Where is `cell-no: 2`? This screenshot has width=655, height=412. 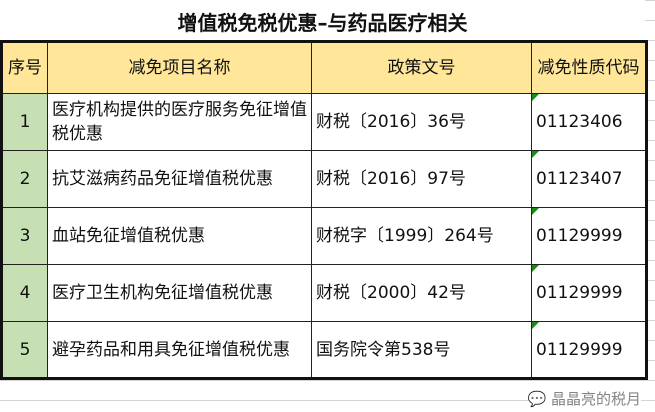
cell-no: 2 is located at coordinates (24, 179).